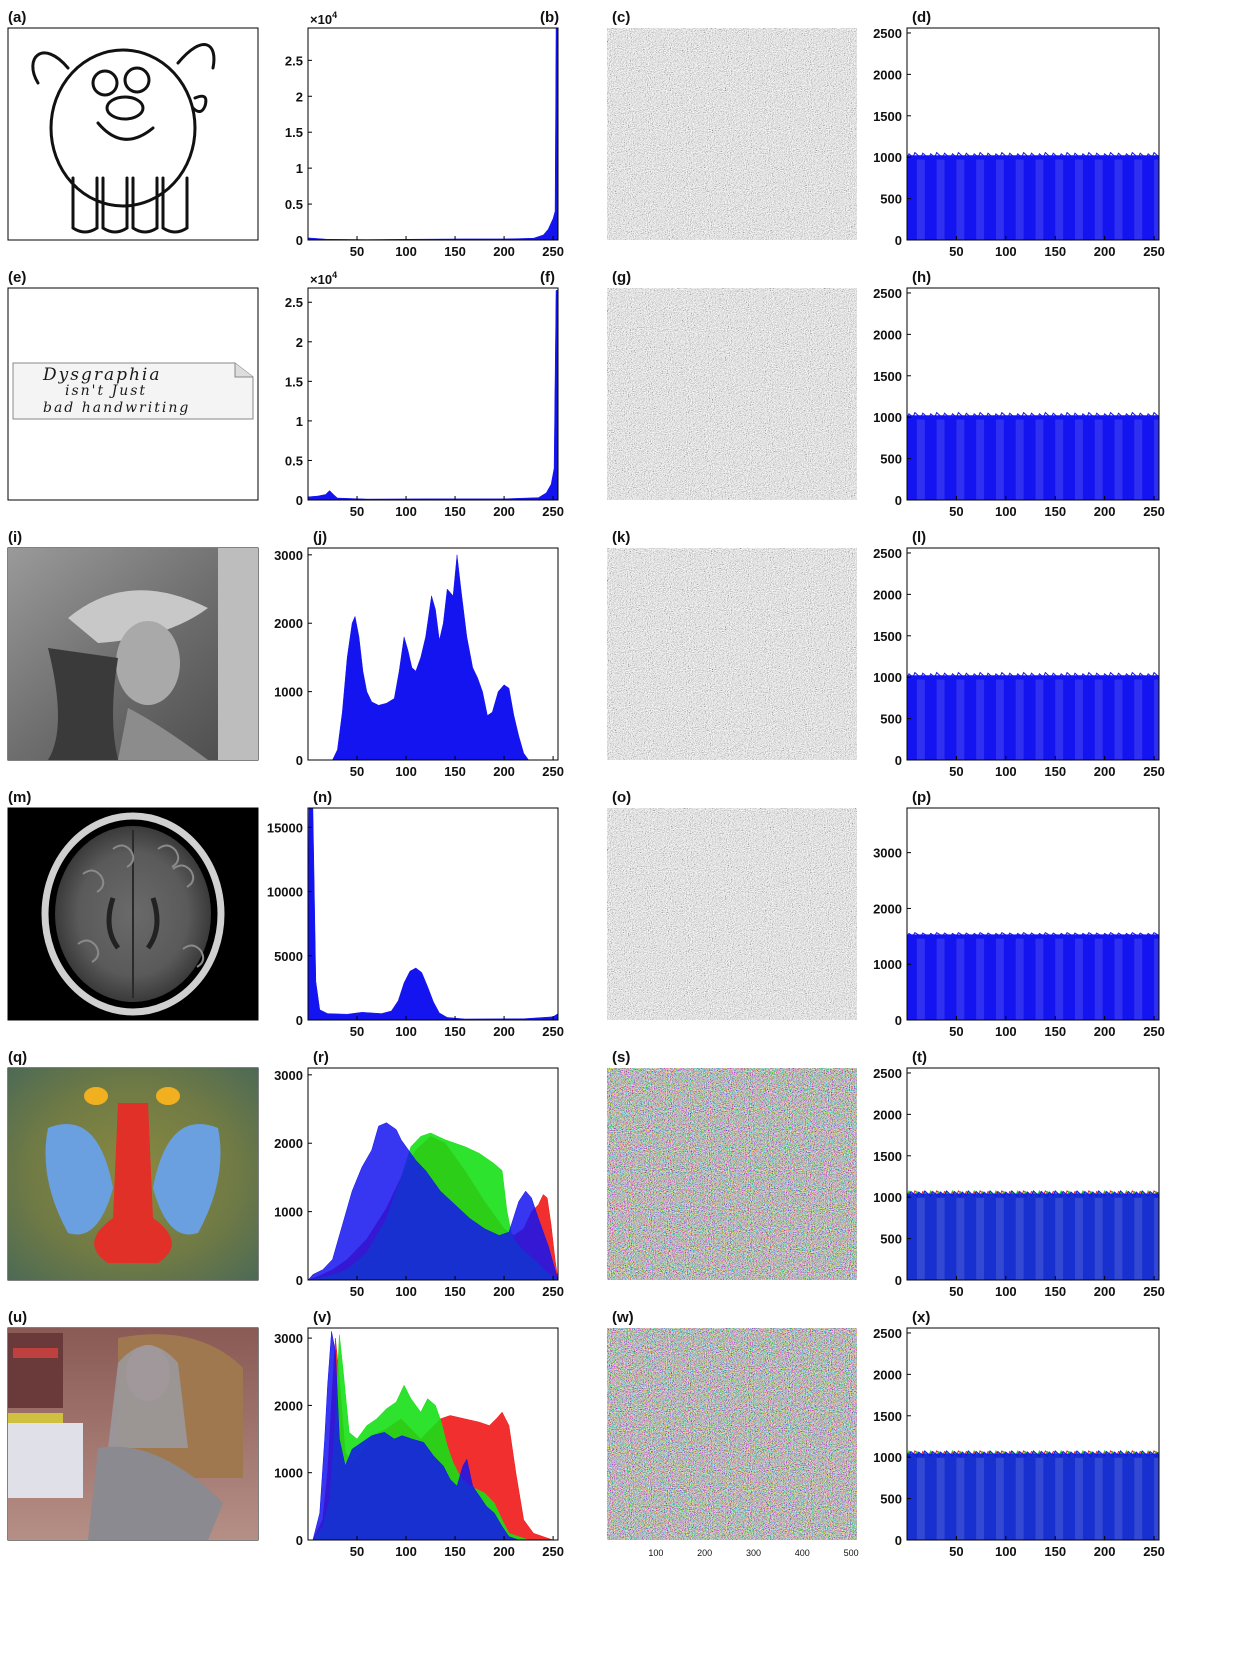  What do you see at coordinates (163, 734) in the screenshot?
I see `portrait-shoulder` at bounding box center [163, 734].